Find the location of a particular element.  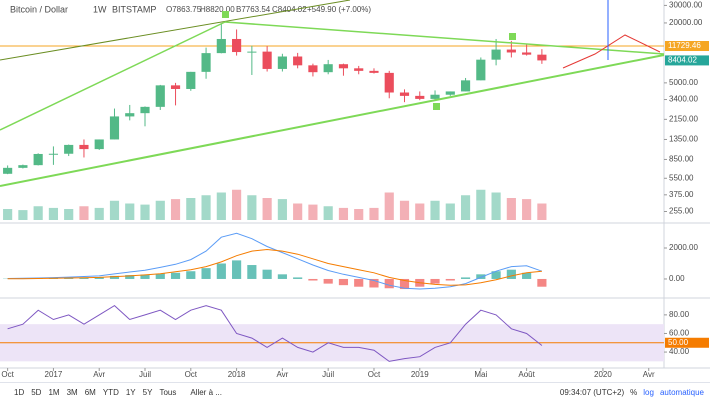

x-tick-label: Mai is located at coordinates (480, 374).